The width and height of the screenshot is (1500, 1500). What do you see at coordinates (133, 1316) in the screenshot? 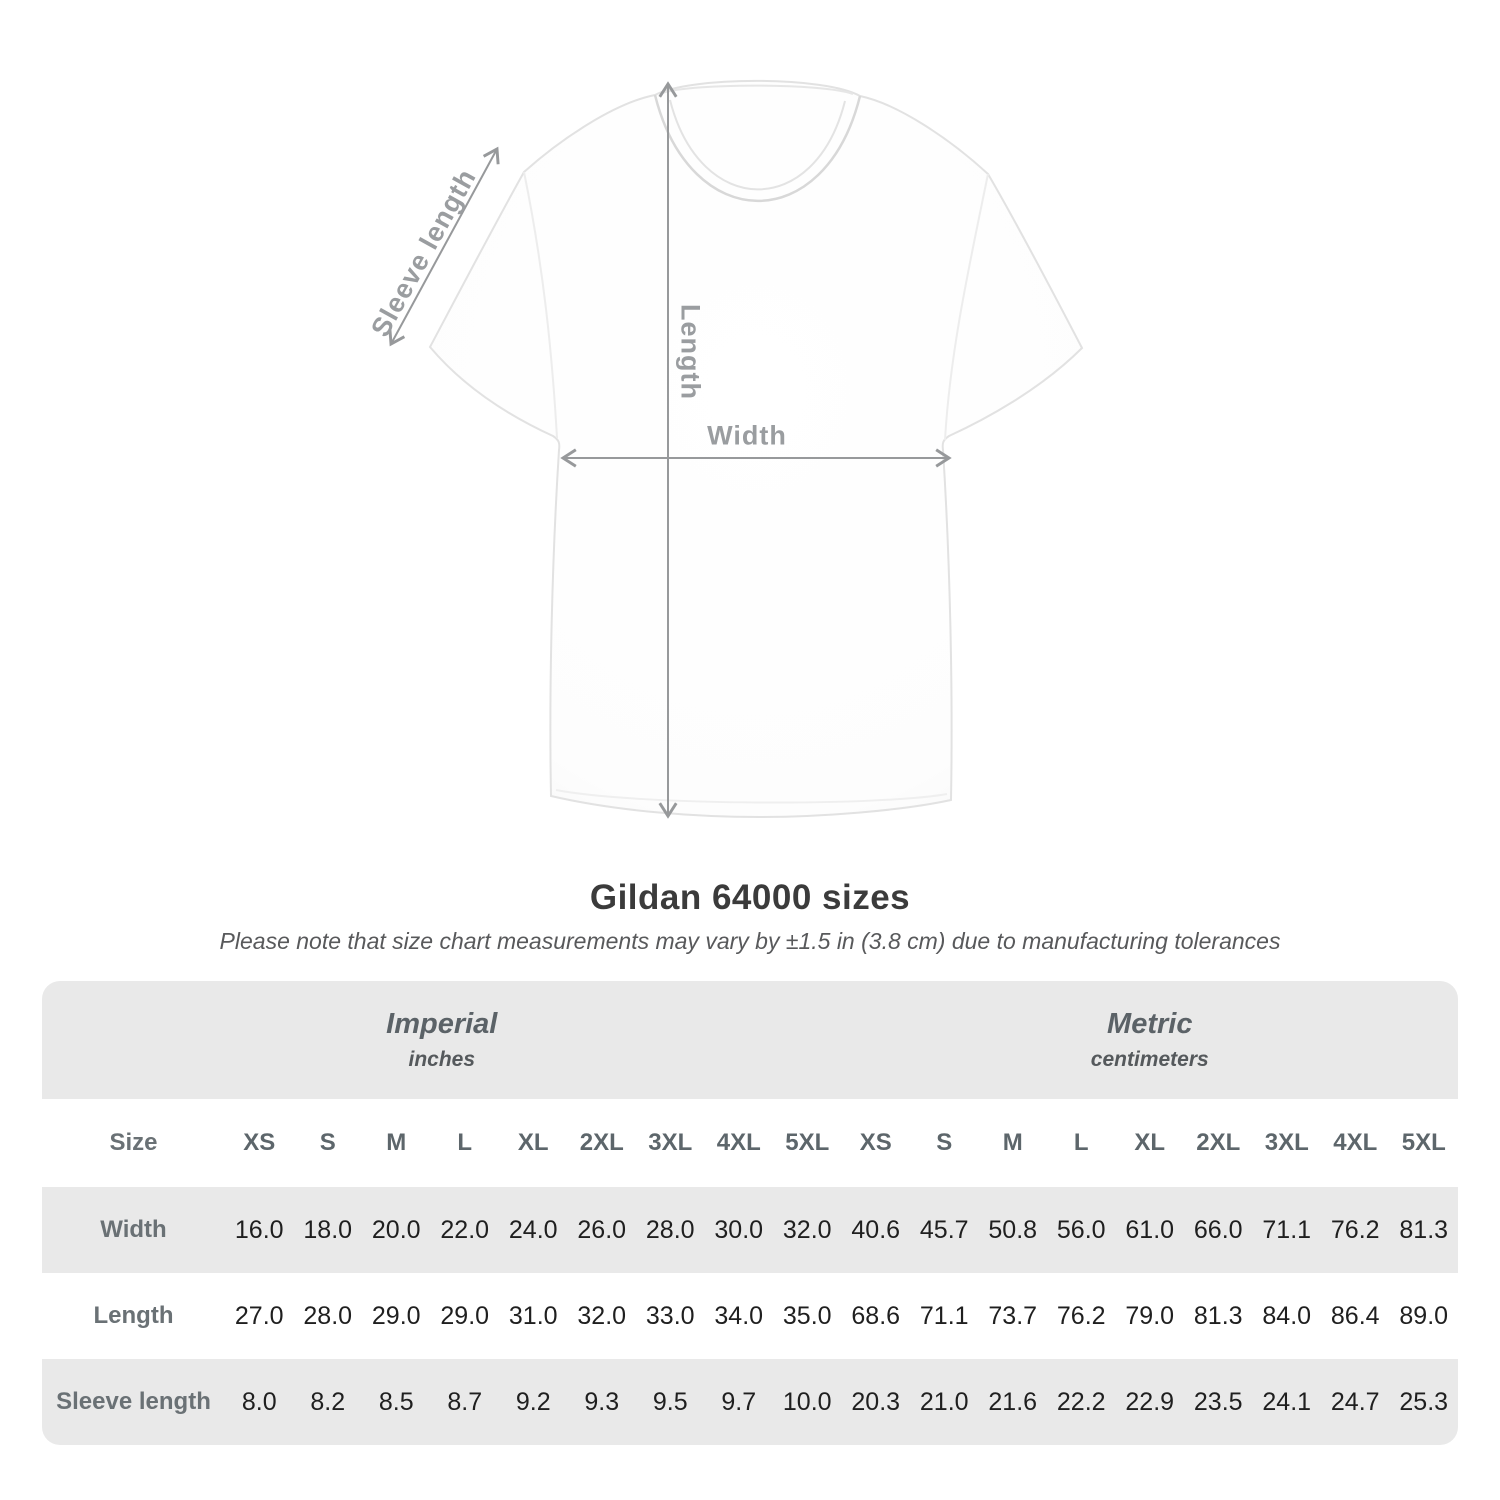
I see `row-label: Length` at bounding box center [133, 1316].